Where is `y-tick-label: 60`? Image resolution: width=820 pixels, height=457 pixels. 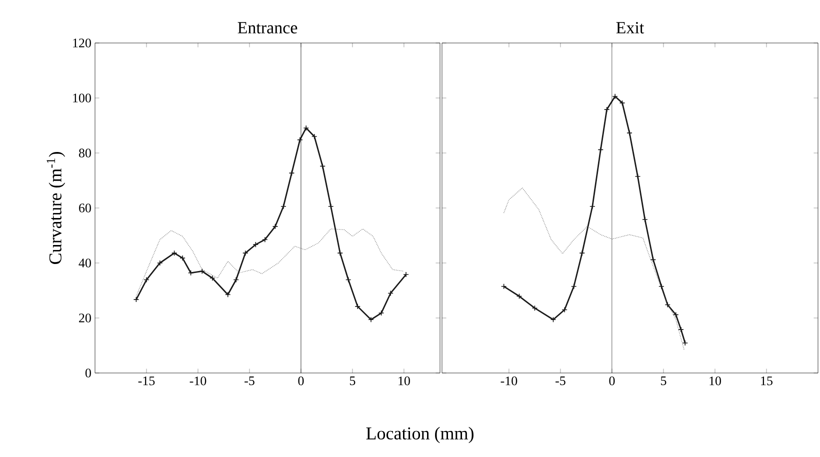
y-tick-label: 60 is located at coordinates (85, 208).